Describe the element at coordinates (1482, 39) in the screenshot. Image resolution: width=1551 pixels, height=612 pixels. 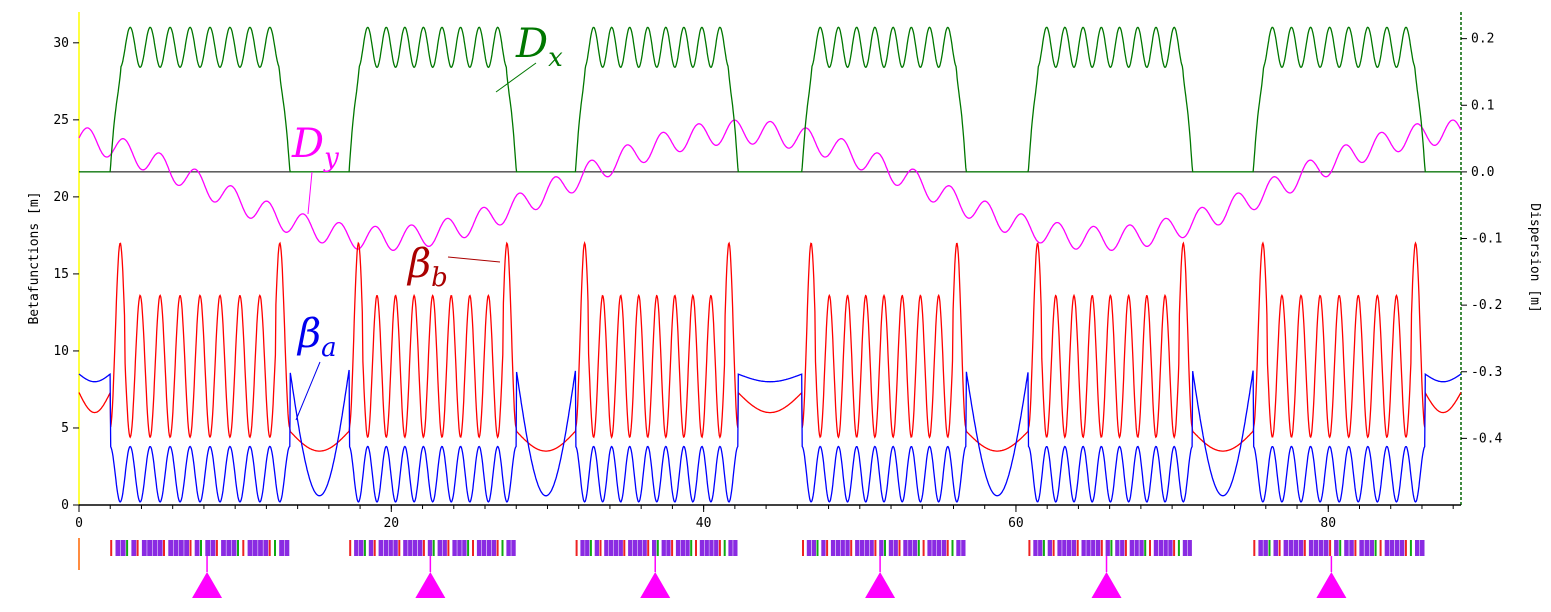
I see `y-right-tick-label: 0.2` at that location.